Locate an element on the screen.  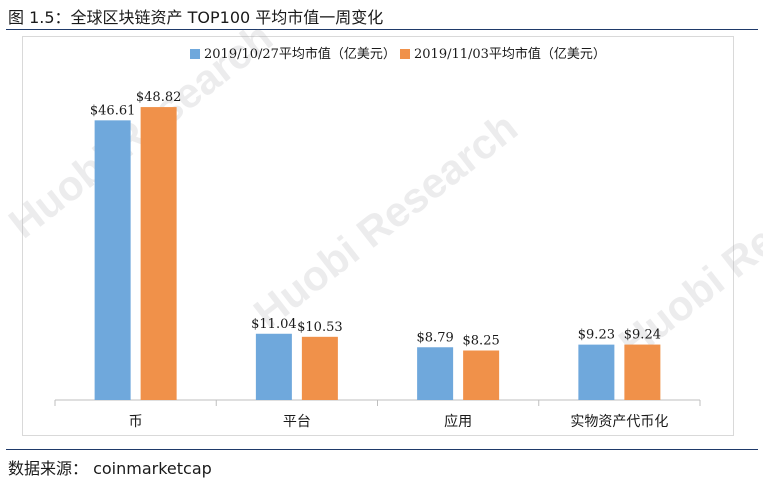
source-note: 数据来源： coinmarketcap is located at coordinates (110, 468).